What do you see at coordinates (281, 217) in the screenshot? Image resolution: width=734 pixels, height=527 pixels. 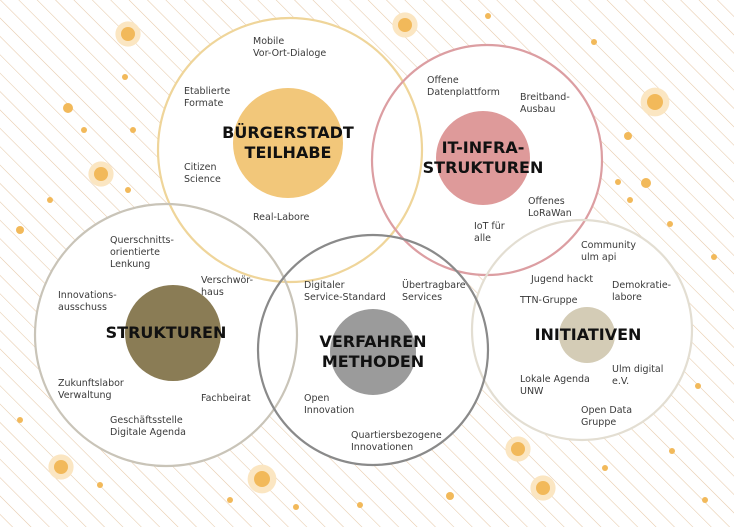 I see `item-real-labore: Real-Labore` at bounding box center [281, 217].